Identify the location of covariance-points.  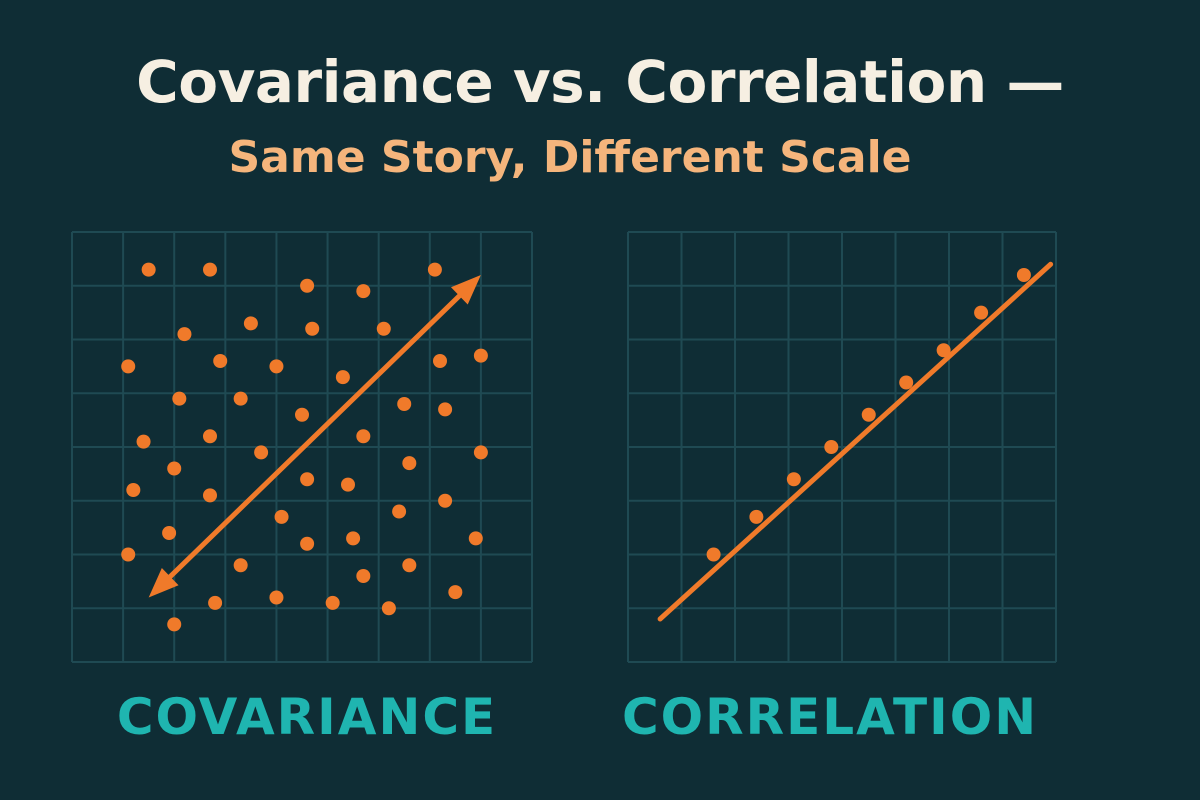
(304, 447).